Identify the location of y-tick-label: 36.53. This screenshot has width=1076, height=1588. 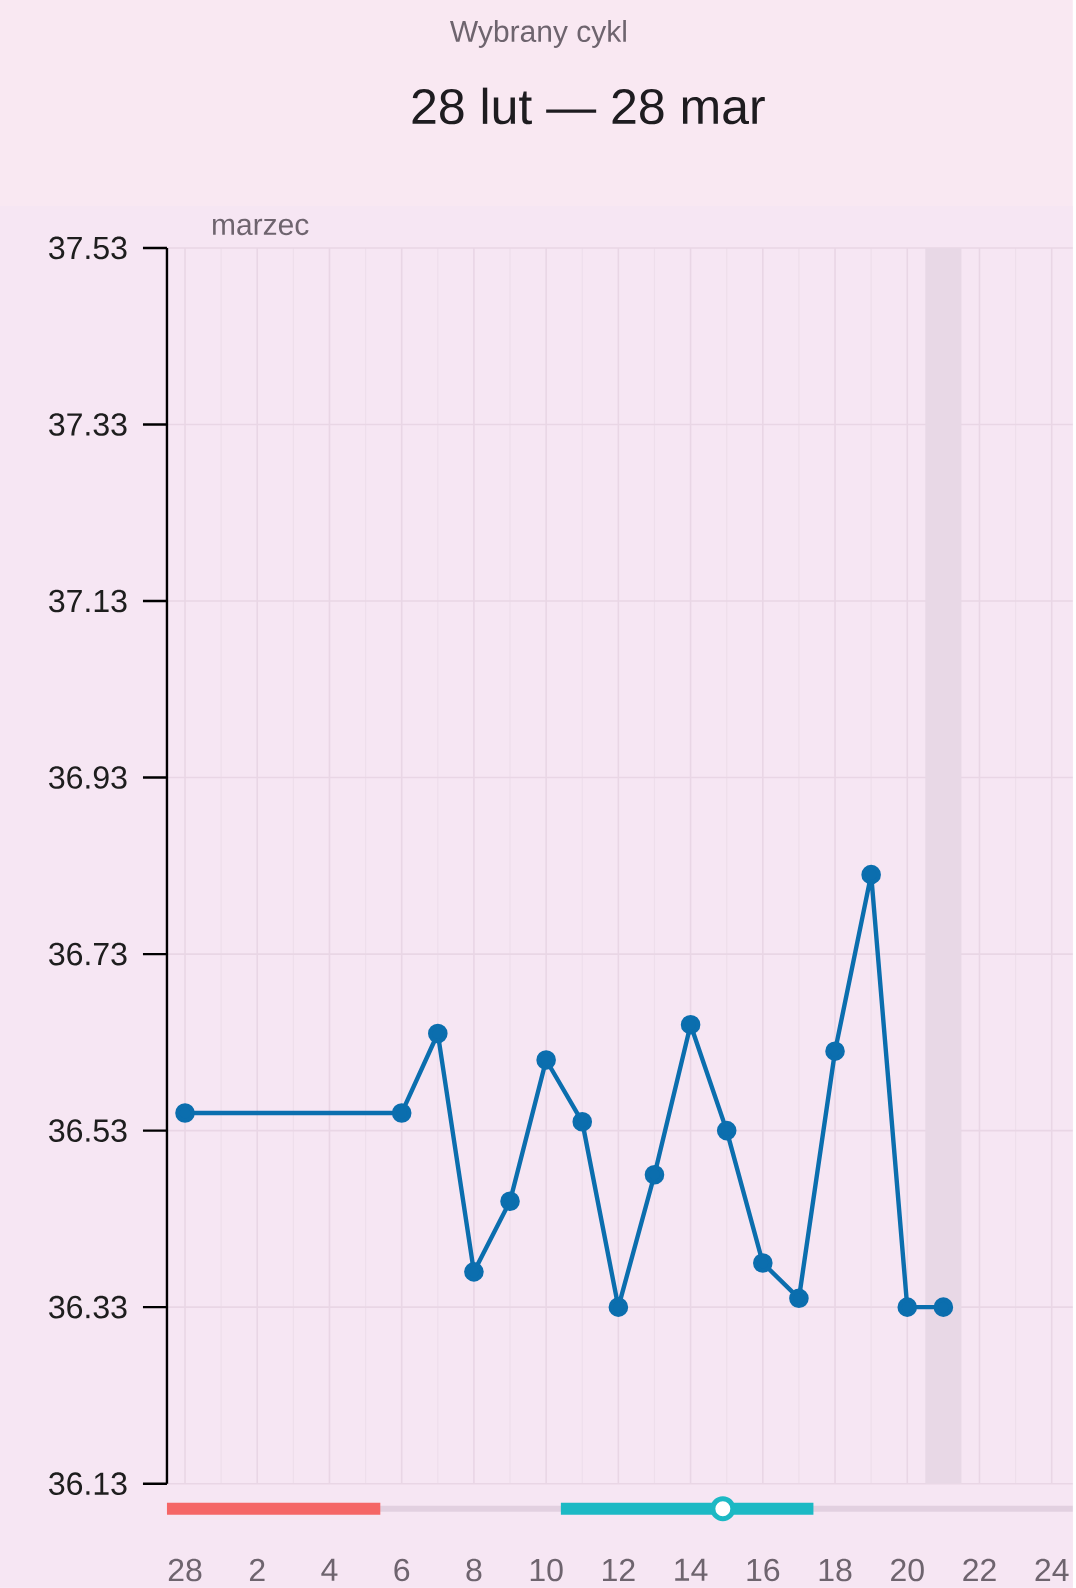
(88, 1130).